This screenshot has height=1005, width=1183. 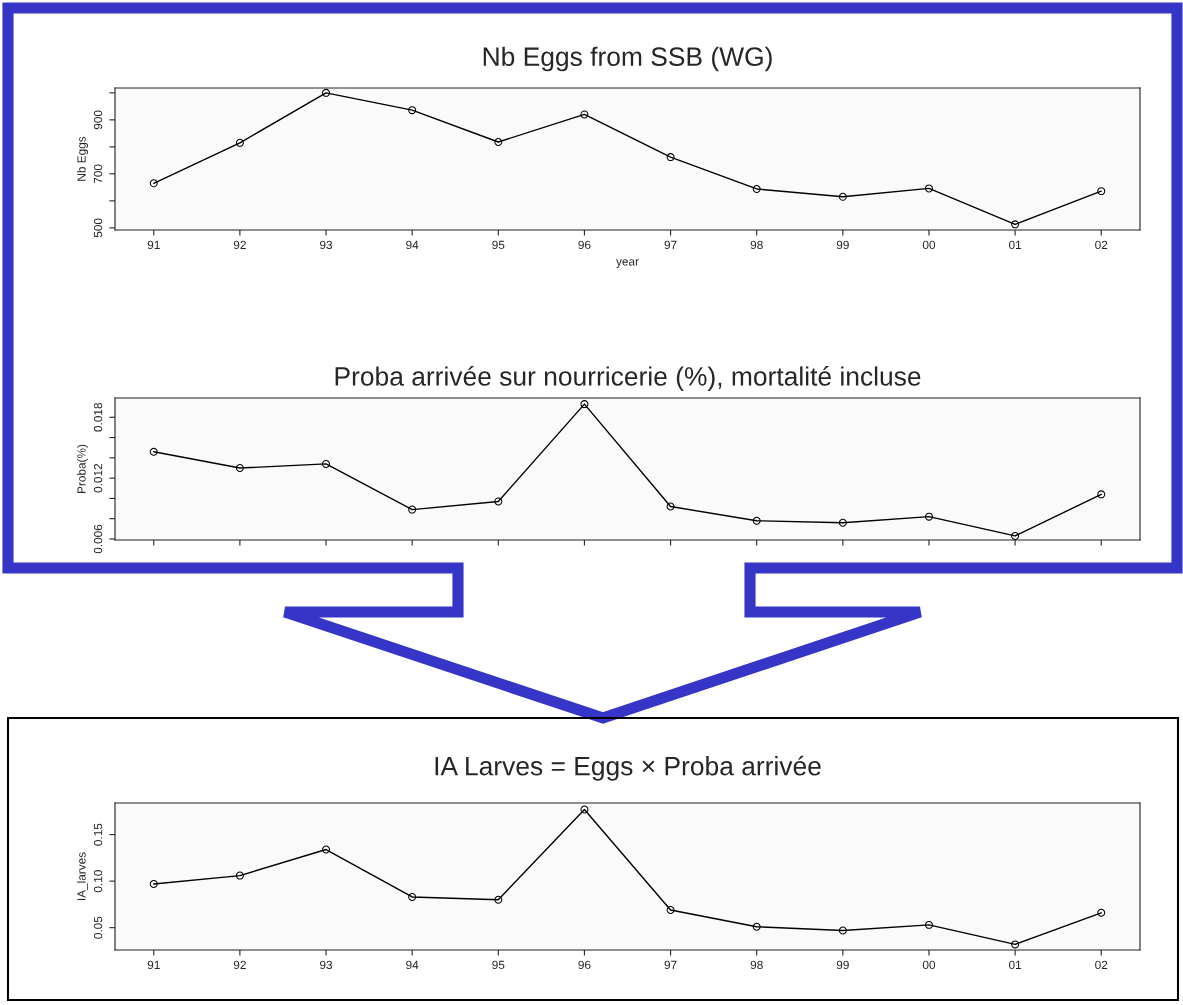 I want to click on y-tick-label: 700, so click(x=98, y=174).